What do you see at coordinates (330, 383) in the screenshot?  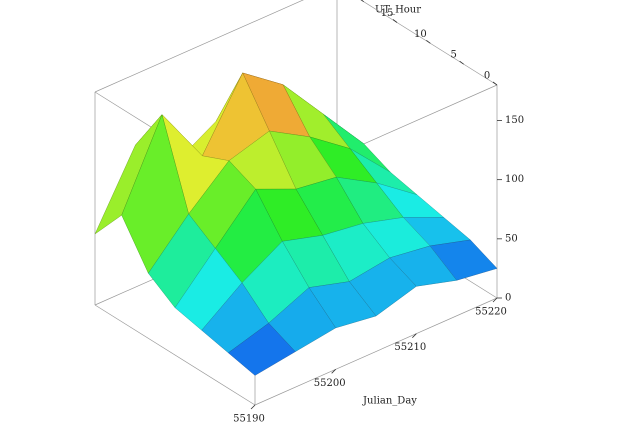 I see `x-tick-label: 55200` at bounding box center [330, 383].